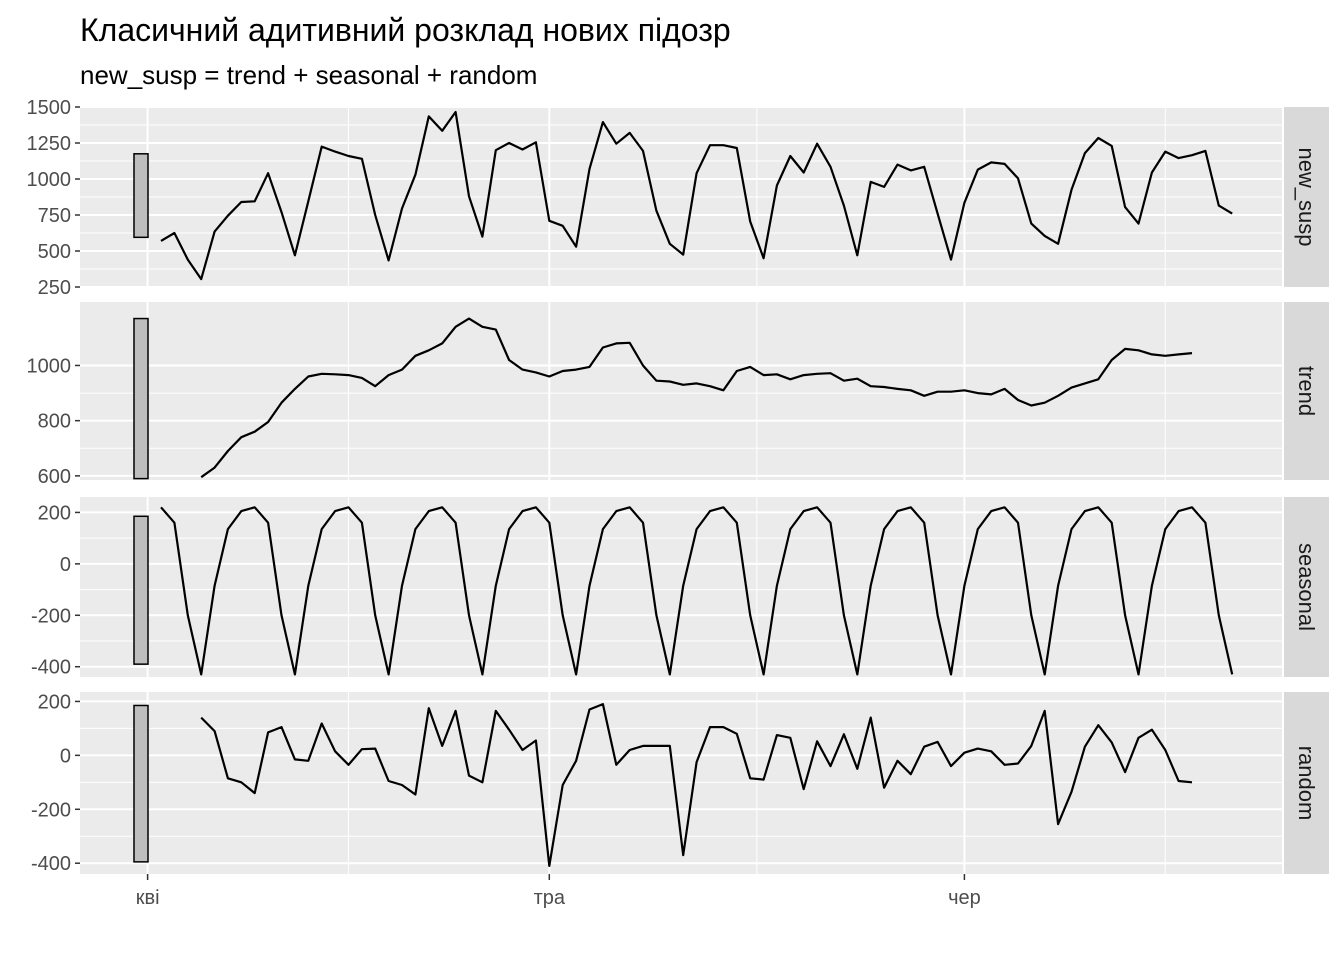  I want to click on x-tick-label: тра, so click(550, 898).